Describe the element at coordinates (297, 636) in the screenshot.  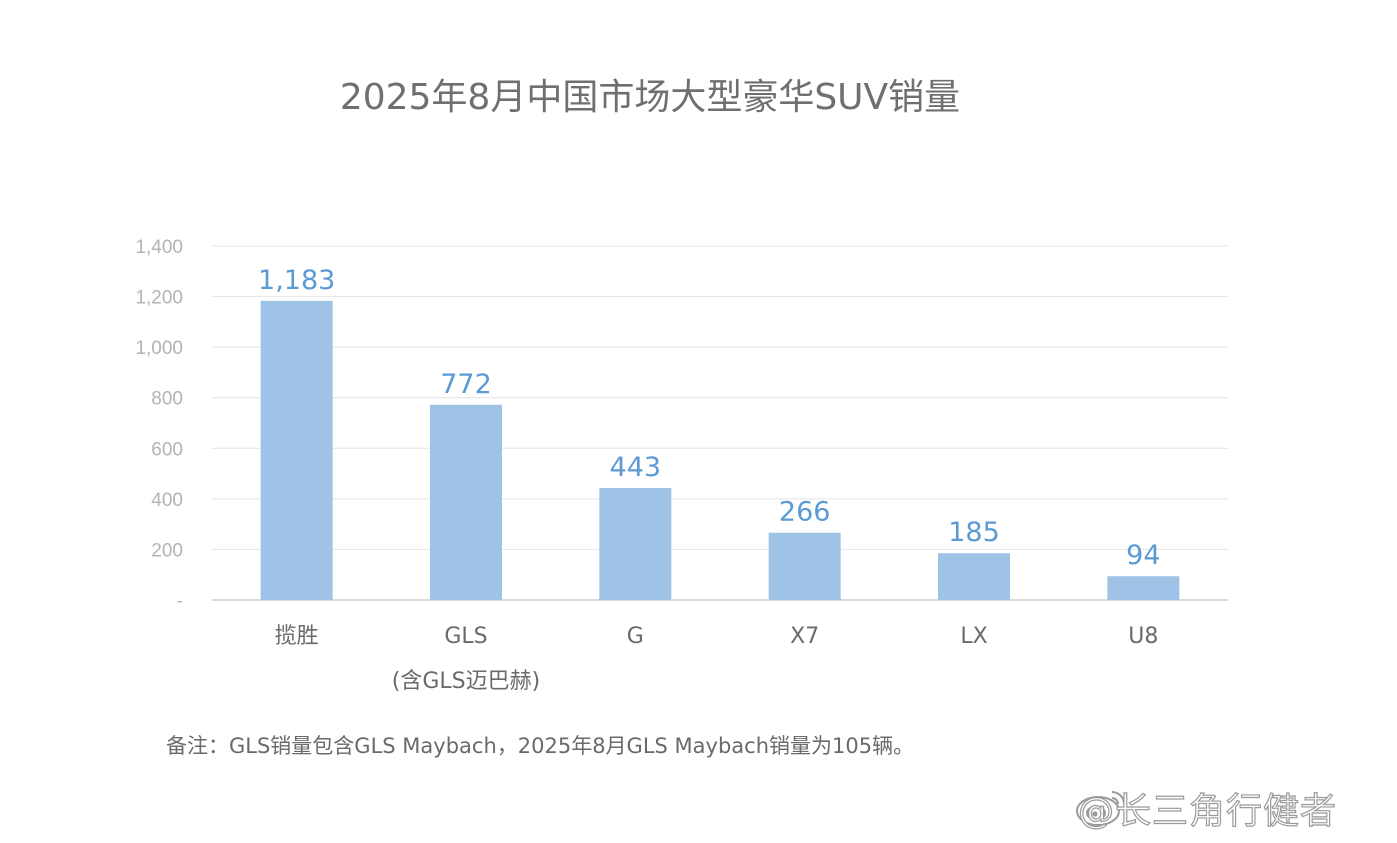
I see `x-tick-label: 揽胜` at that location.